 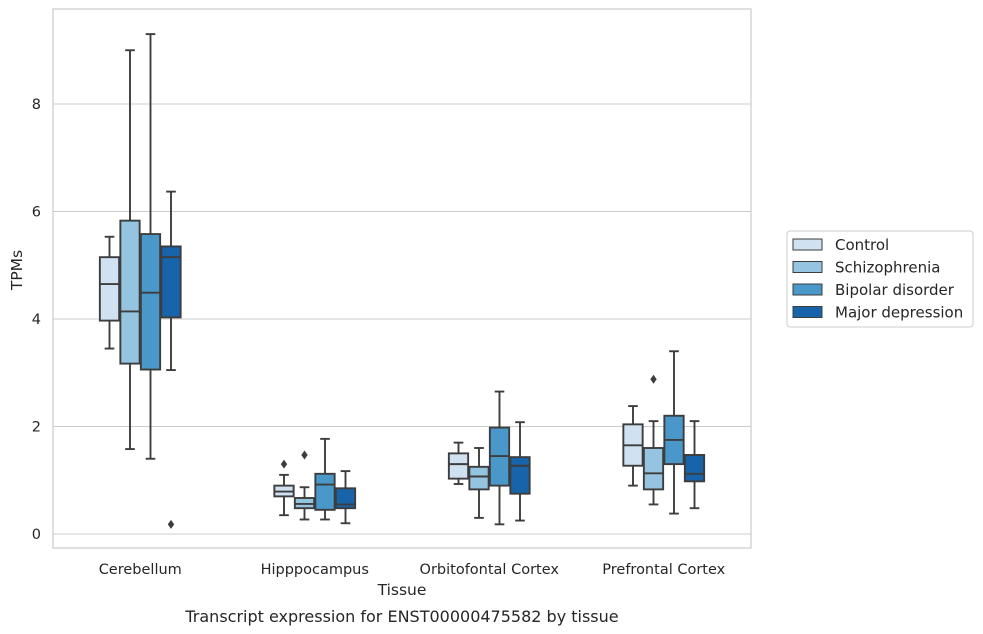 I want to click on y-tick-label: 6, so click(x=36, y=213).